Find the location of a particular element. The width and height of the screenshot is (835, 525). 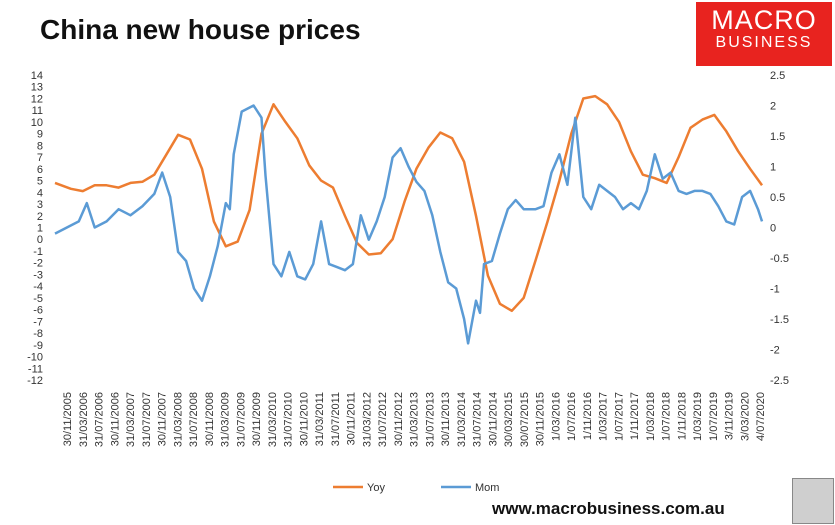

y-left-tick-label: 14 is located at coordinates (37, 76).